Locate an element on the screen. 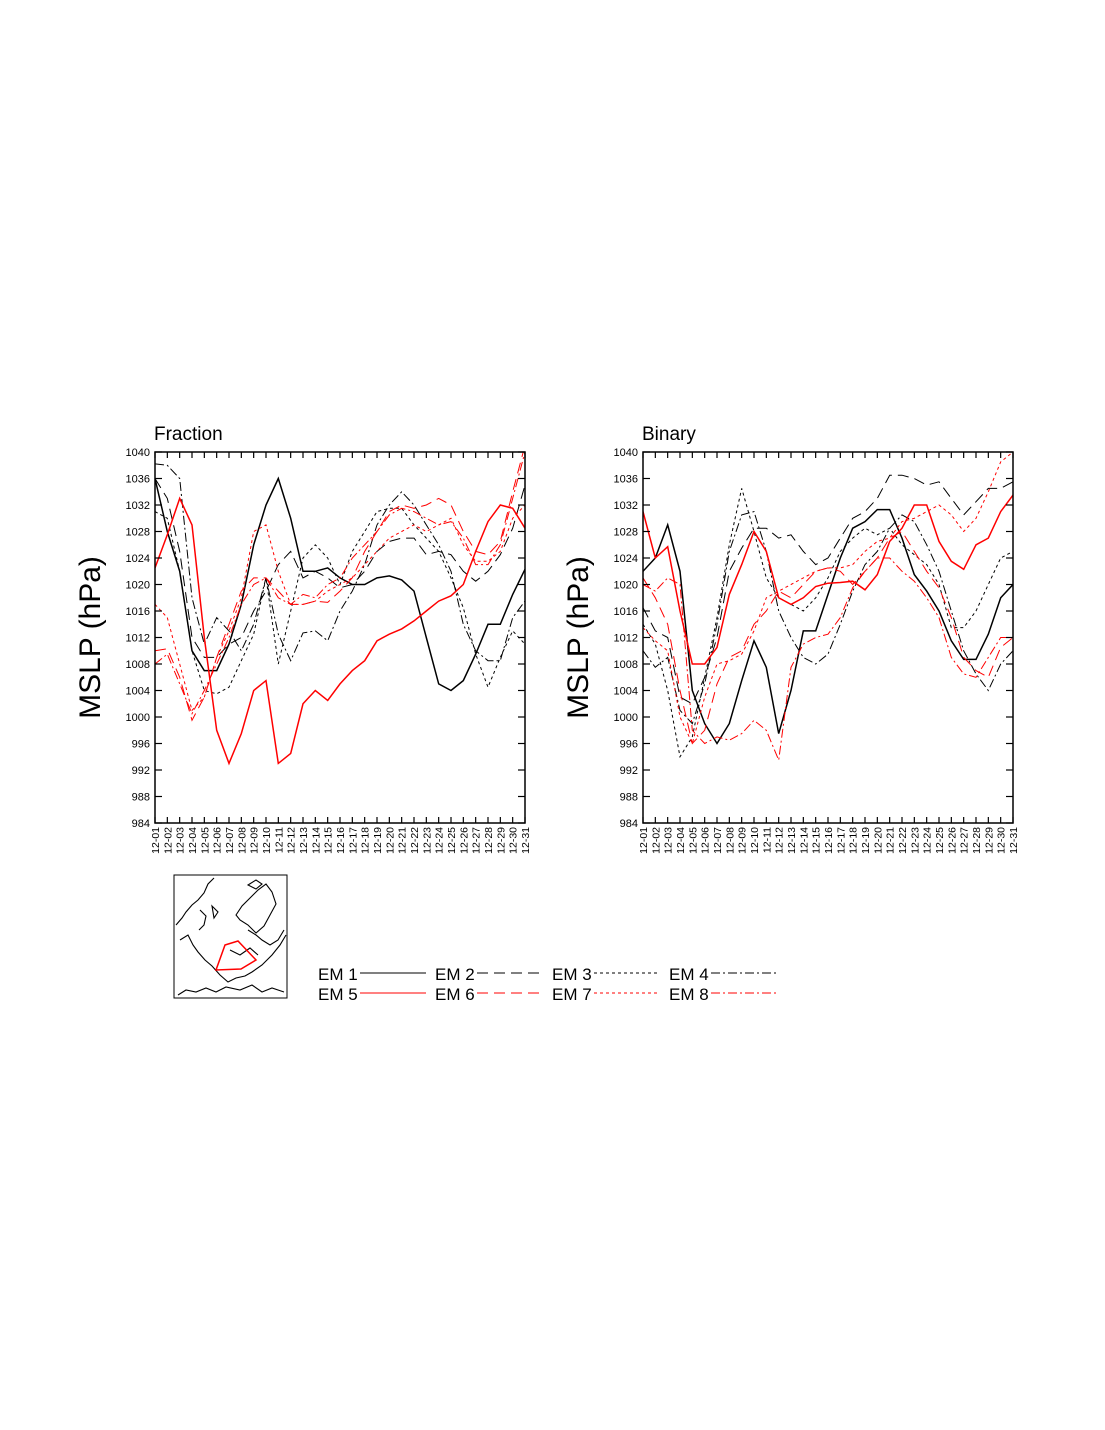 The width and height of the screenshot is (1105, 1430). legend-entry: EM 4 is located at coordinates (723, 974).